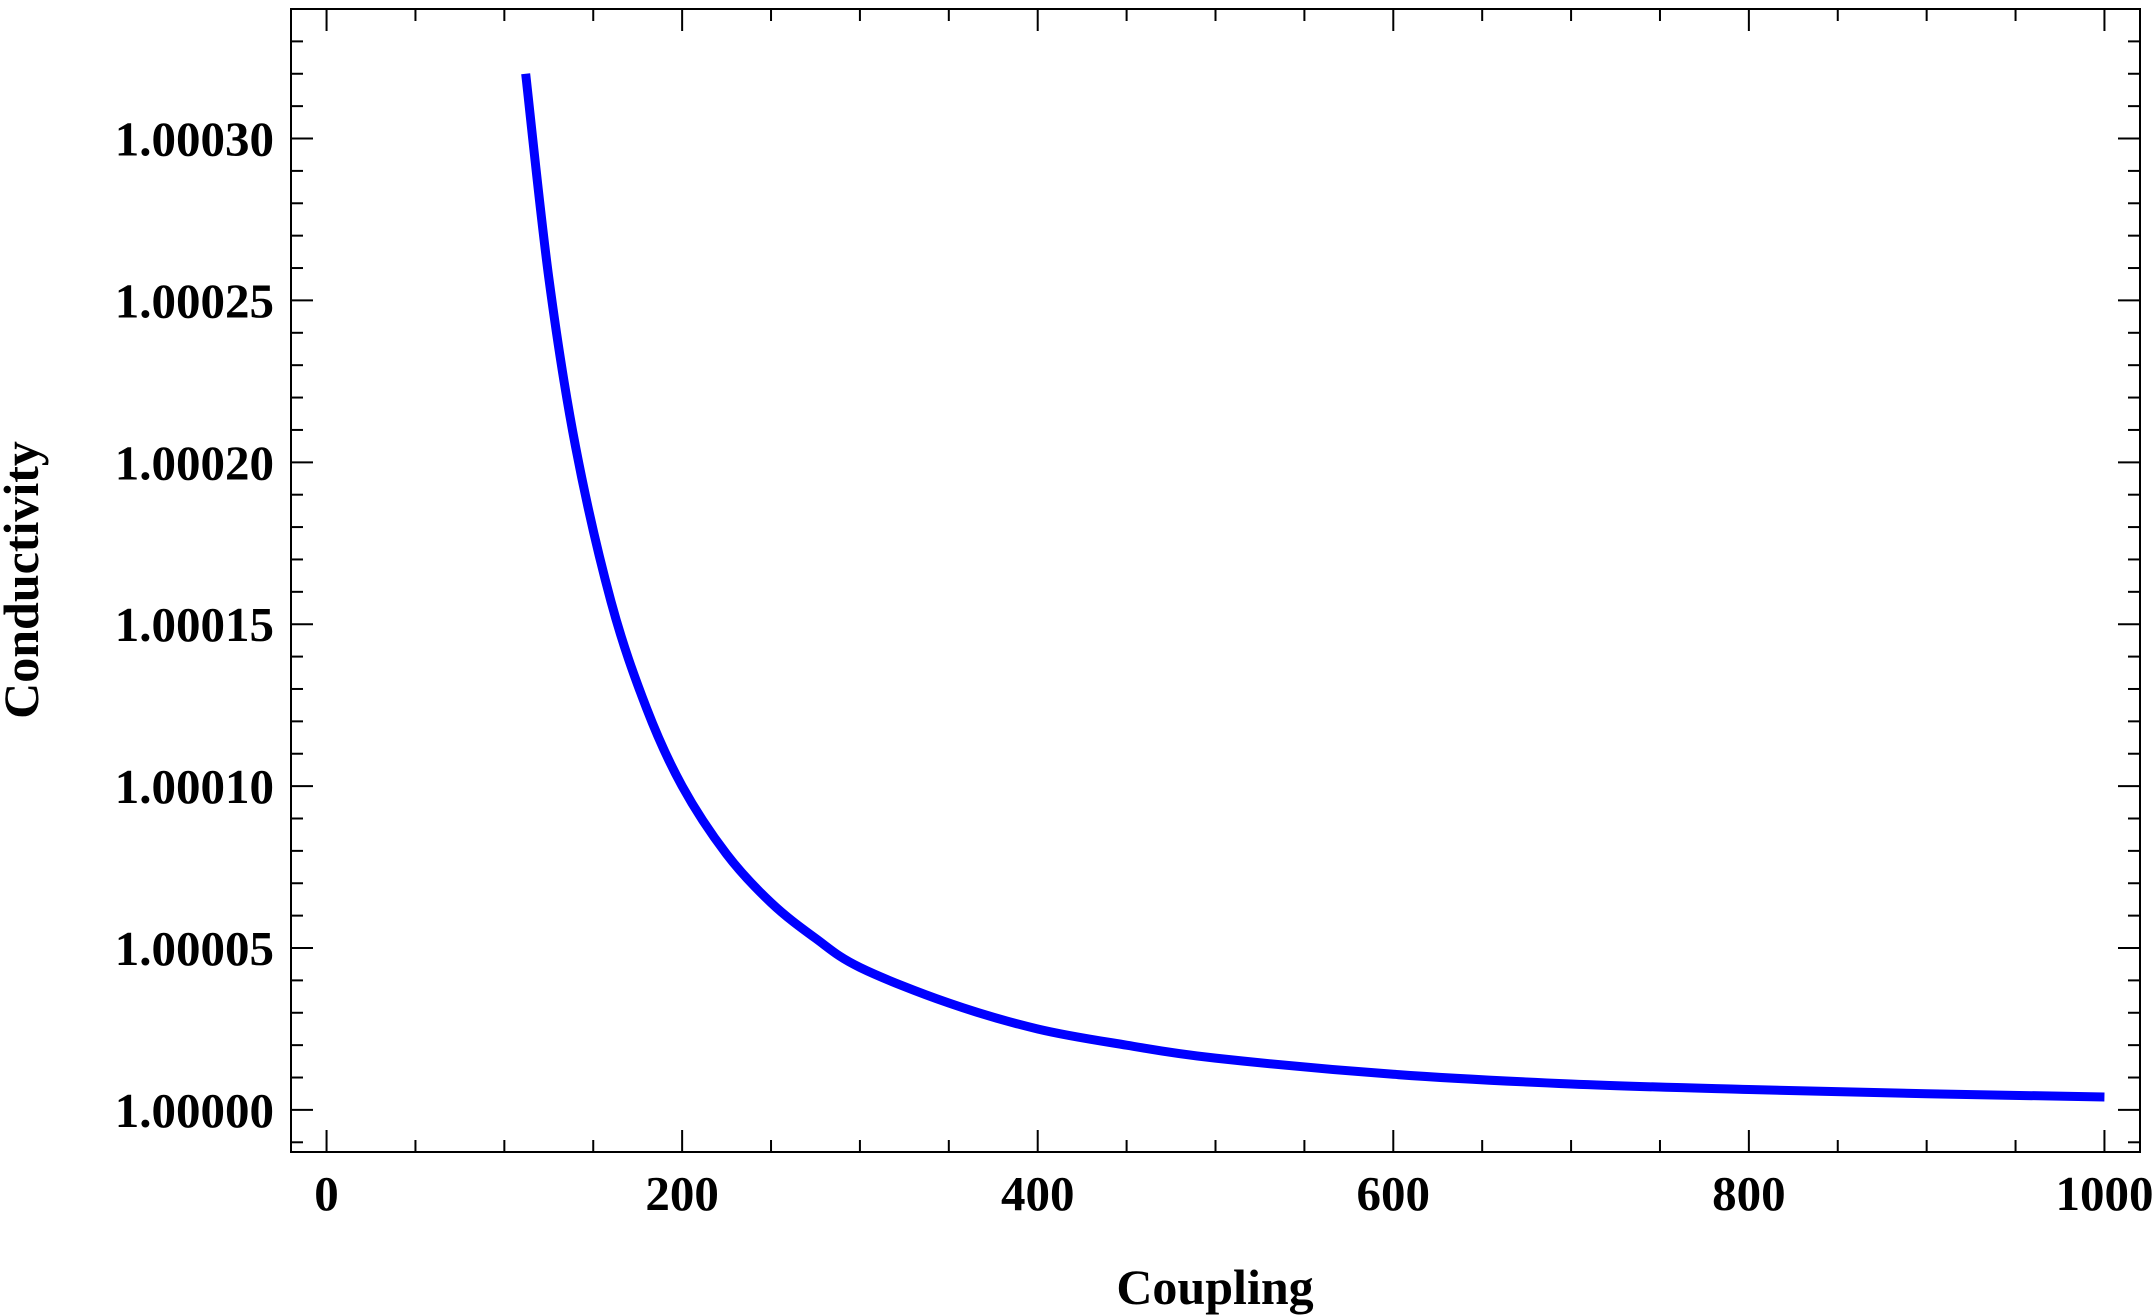 This screenshot has width=2156, height=1316. I want to click on y-tick-label: 1.00020, so click(194, 462).